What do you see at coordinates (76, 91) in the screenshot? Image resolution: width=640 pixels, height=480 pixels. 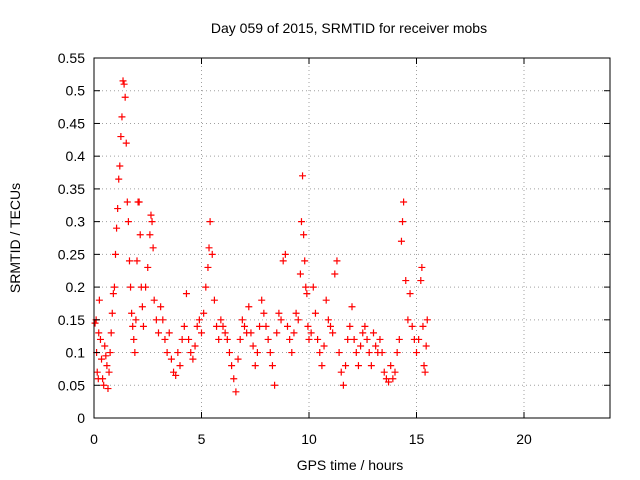 I see `y-tick-label: 0.5` at bounding box center [76, 91].